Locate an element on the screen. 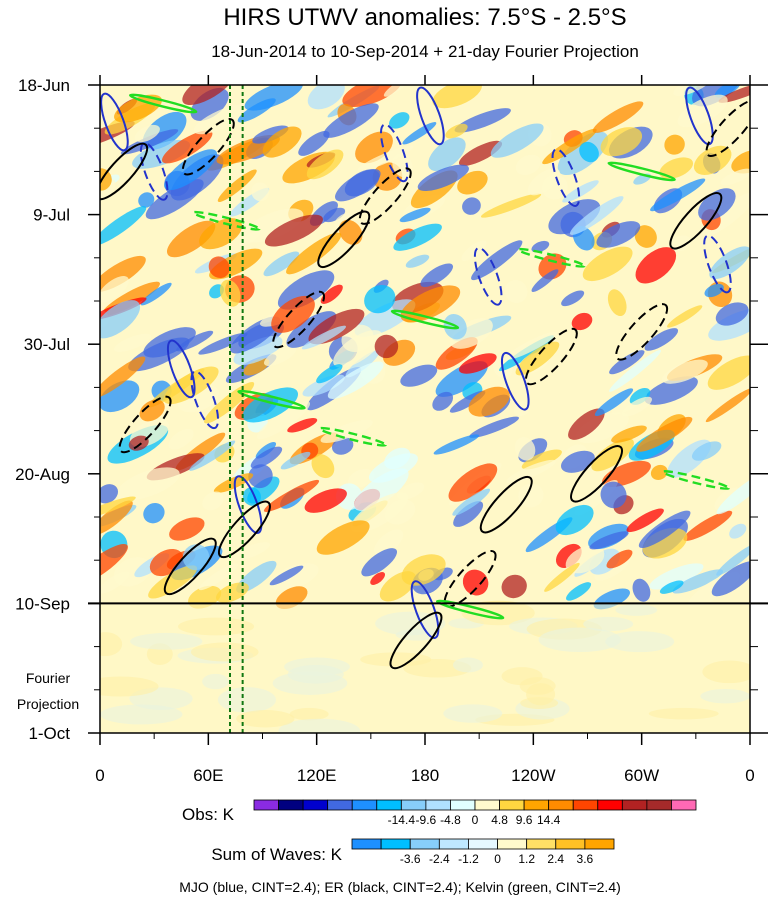 This screenshot has width=770, height=899. waves-colorbar-label: 2.4 is located at coordinates (555, 859).